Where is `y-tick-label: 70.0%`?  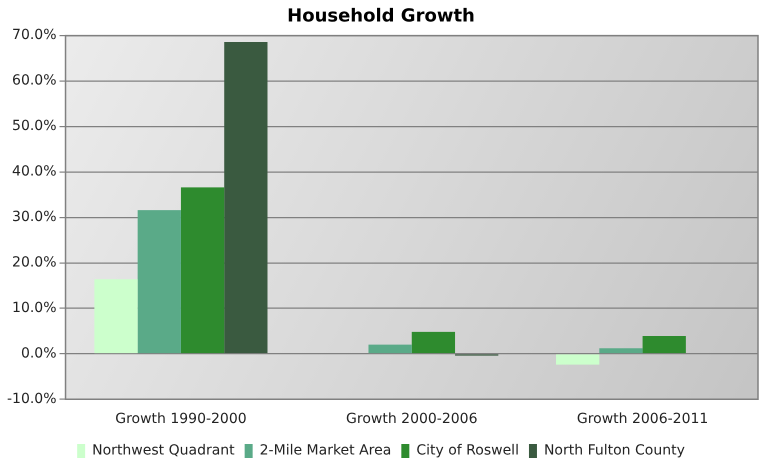 y-tick-label: 70.0% is located at coordinates (34, 35).